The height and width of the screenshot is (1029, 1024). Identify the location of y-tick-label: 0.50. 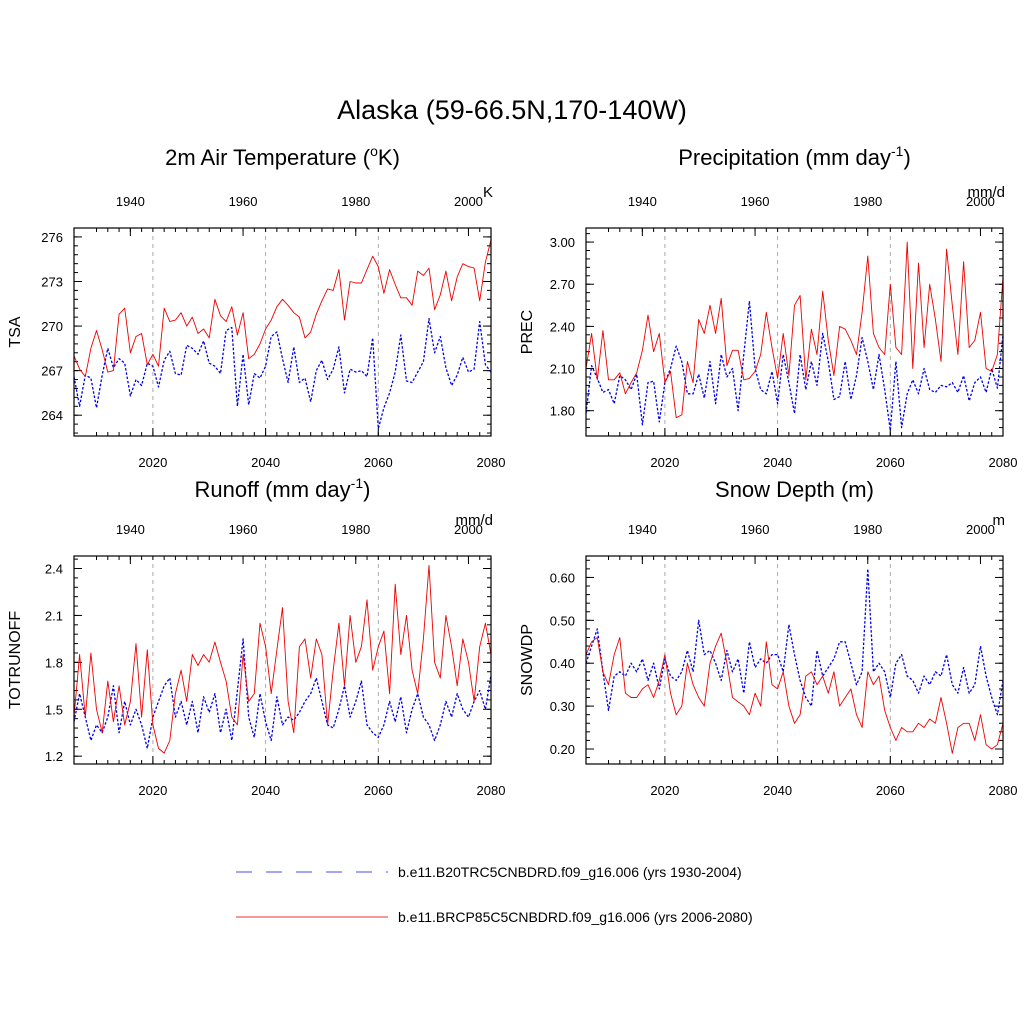
(562, 620).